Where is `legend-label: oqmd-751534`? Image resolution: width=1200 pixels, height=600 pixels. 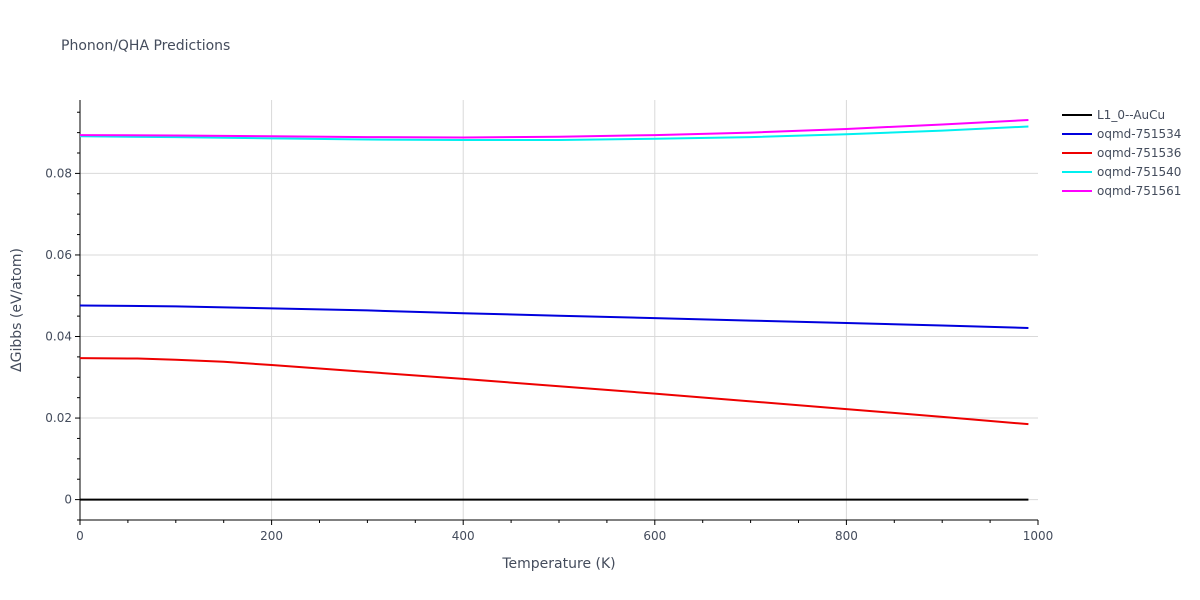
legend-label: oqmd-751534 is located at coordinates (1139, 134).